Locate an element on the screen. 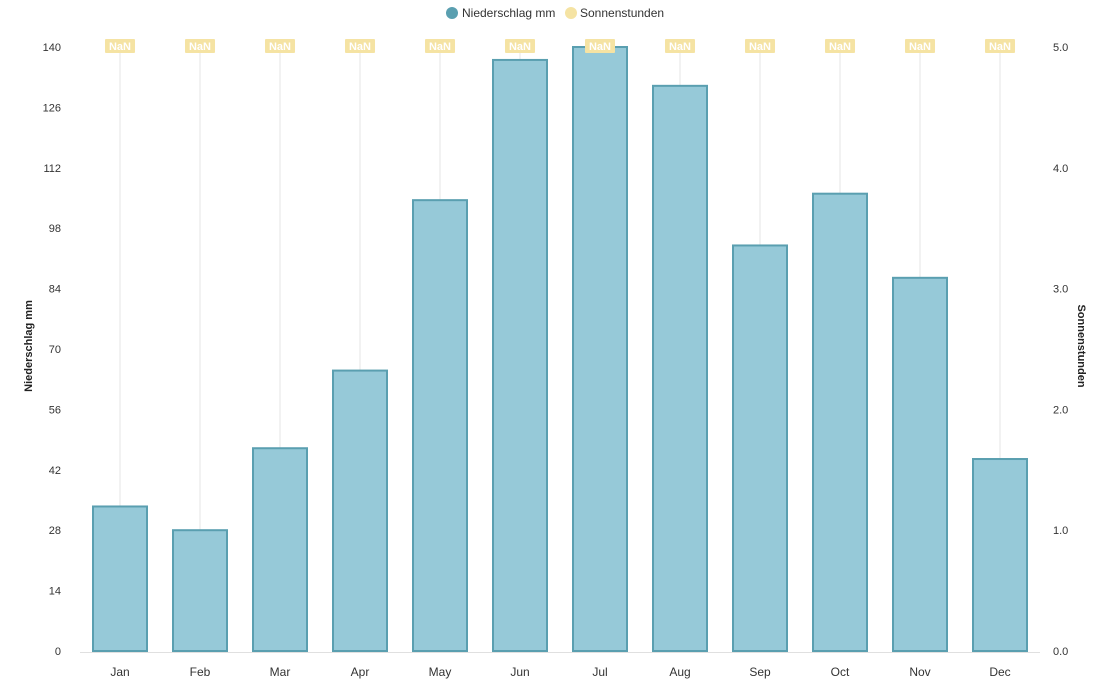 The width and height of the screenshot is (1110, 694). sunshine-label-sep: NaN is located at coordinates (760, 46).